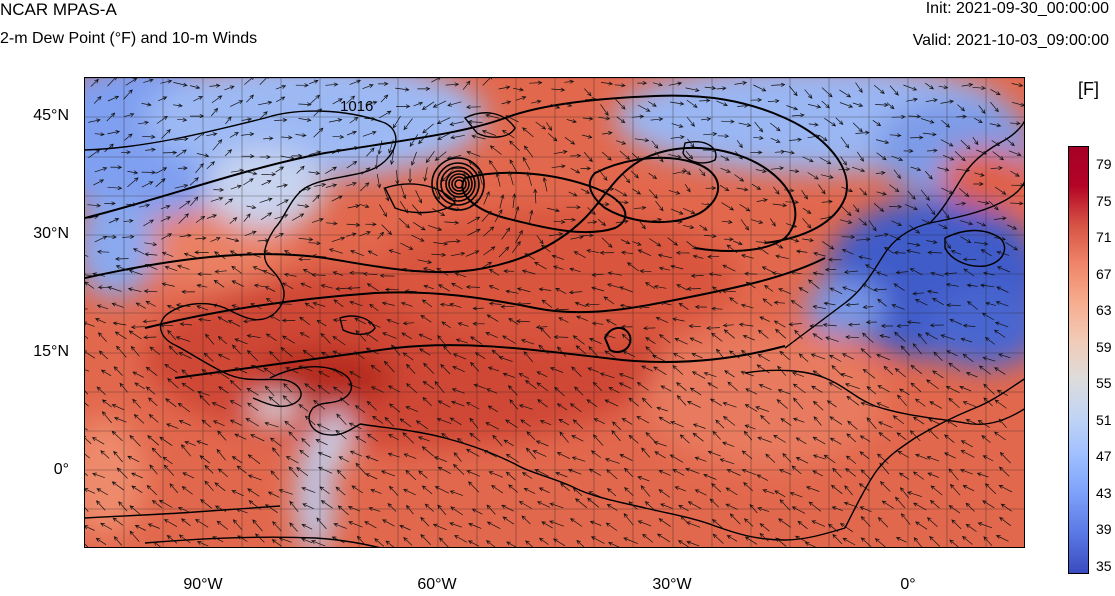  I want to click on contour-label: 1016, so click(356, 106).